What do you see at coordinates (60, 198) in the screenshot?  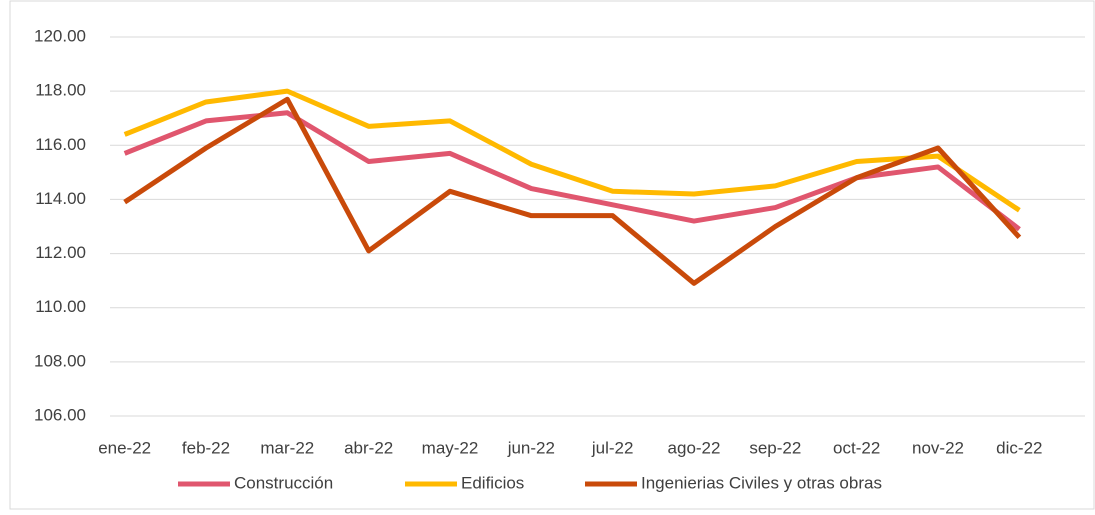 I see `y-tick-label: 114.00` at bounding box center [60, 198].